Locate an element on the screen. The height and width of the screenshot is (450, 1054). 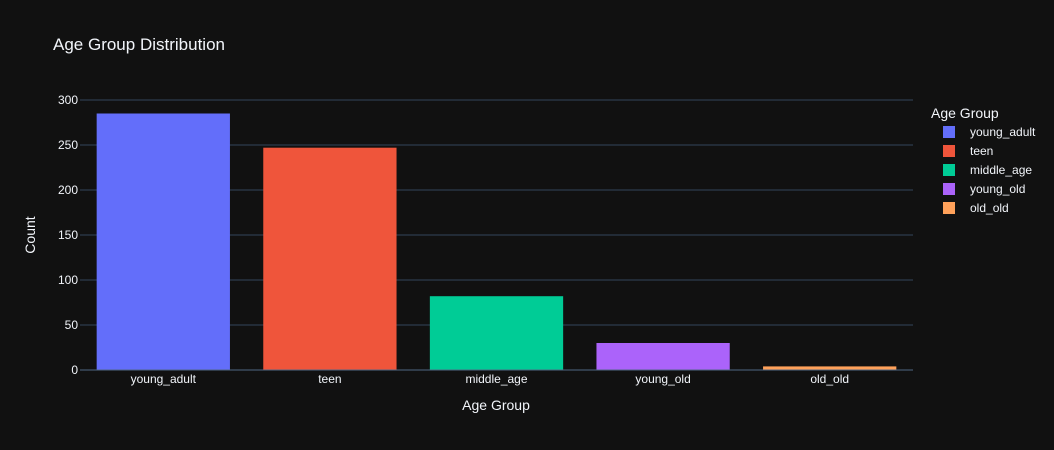
legend-item-teen: teen is located at coordinates (968, 151).